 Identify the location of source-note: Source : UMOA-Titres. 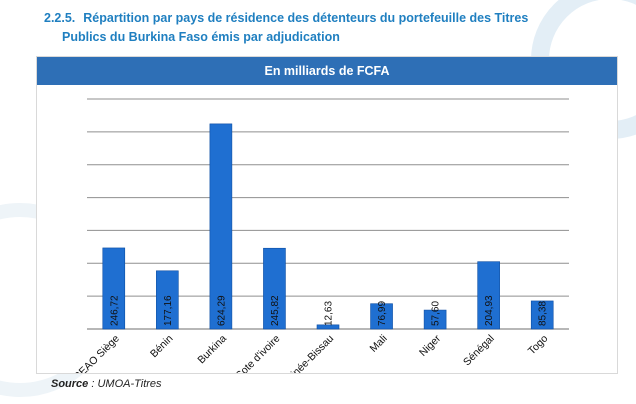
(106, 384).